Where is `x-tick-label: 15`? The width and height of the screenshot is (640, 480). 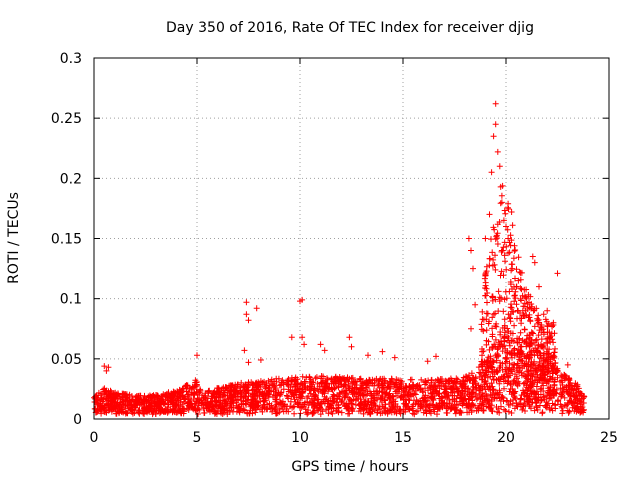
x-tick-label: 15 is located at coordinates (403, 438).